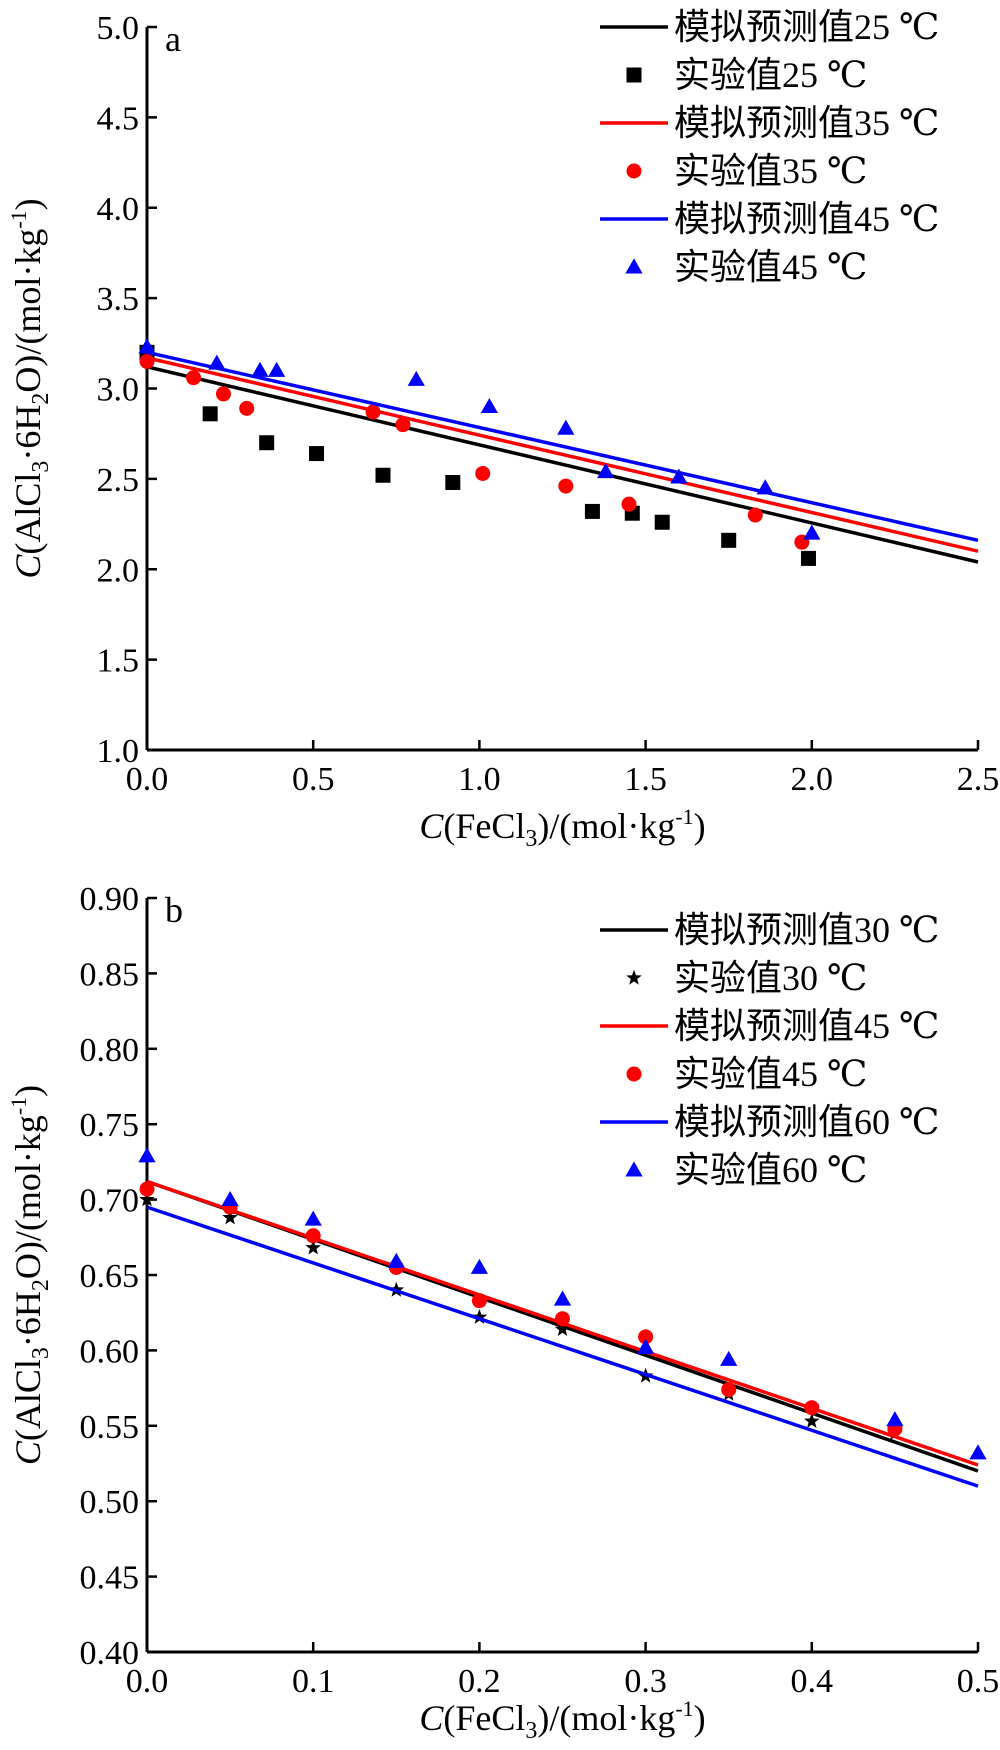 The image size is (1000, 1750). Describe the element at coordinates (118, 390) in the screenshot. I see `y-tick-label: 3.0` at that location.